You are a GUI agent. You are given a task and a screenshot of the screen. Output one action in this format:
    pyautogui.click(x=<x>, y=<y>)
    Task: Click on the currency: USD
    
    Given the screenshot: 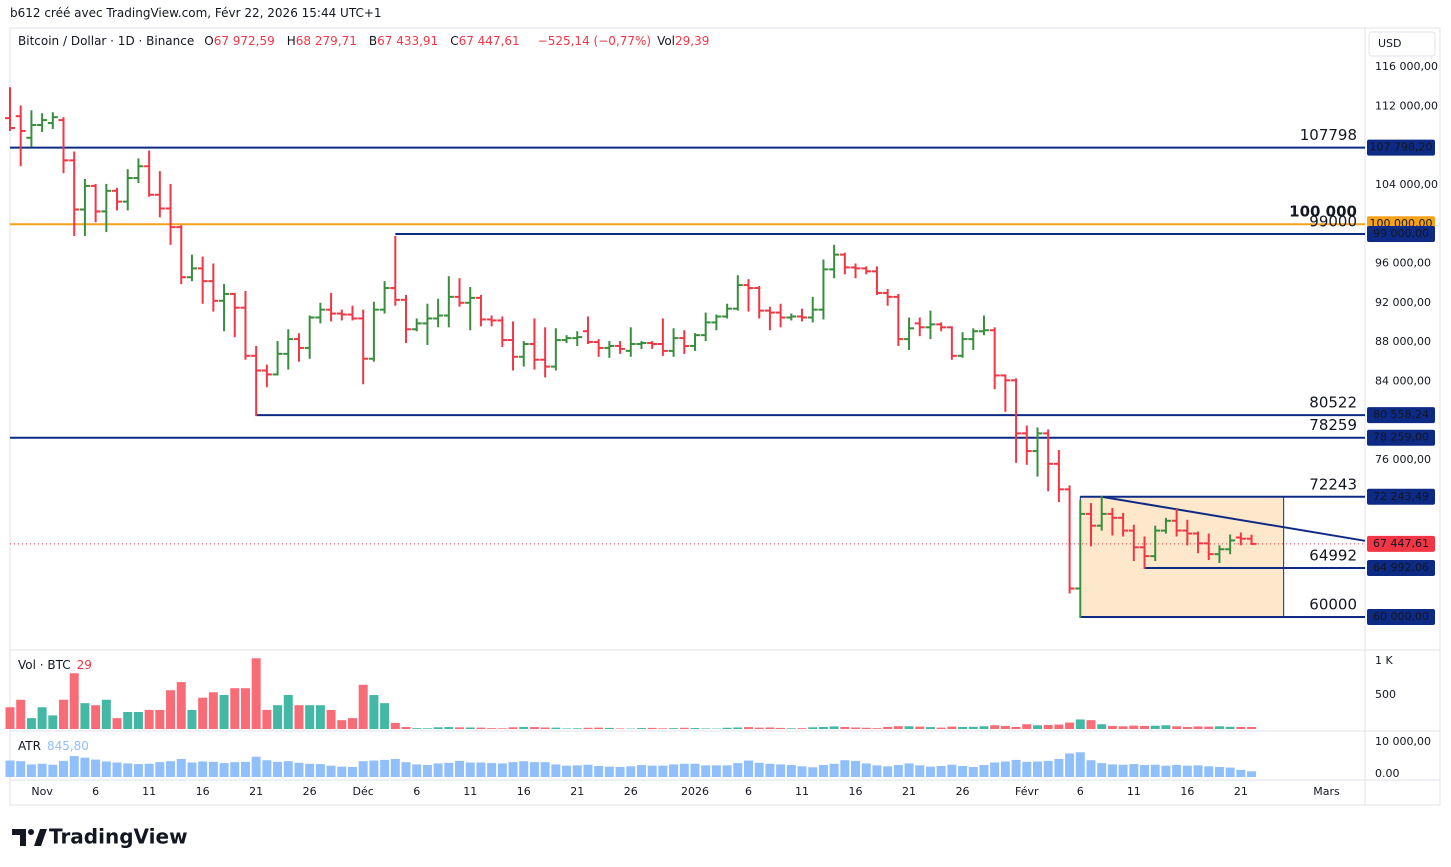 What is the action you would take?
    pyautogui.click(x=1390, y=43)
    